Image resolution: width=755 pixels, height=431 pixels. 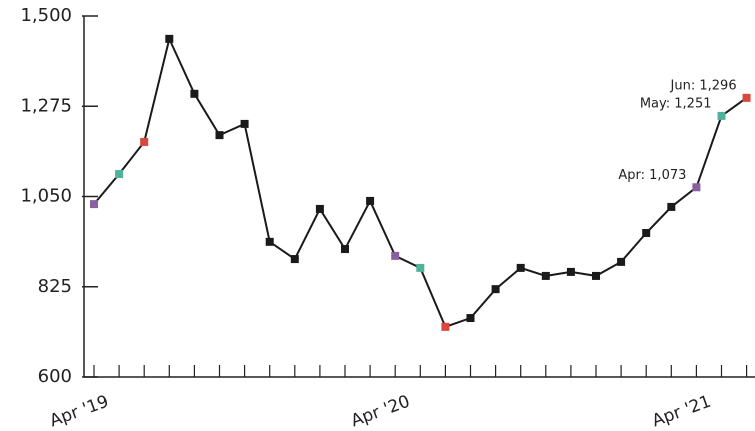 I want to click on x-tick-label: Apr '19, so click(x=79, y=411).